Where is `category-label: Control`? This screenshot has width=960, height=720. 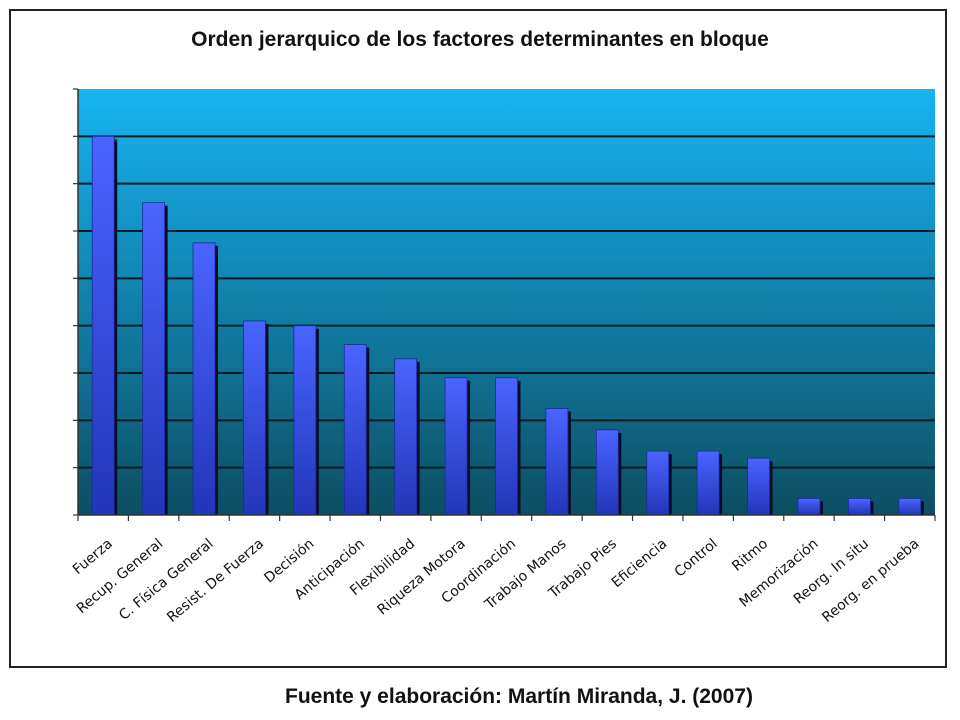
category-label: Control is located at coordinates (696, 558).